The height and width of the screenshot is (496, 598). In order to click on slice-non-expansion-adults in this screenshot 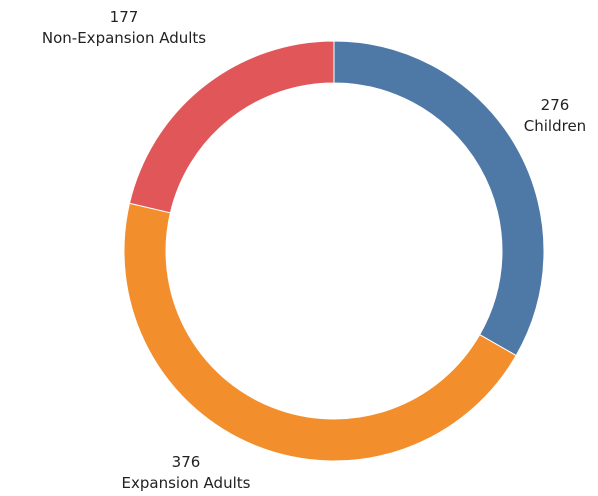, I will do `click(231, 127)`.